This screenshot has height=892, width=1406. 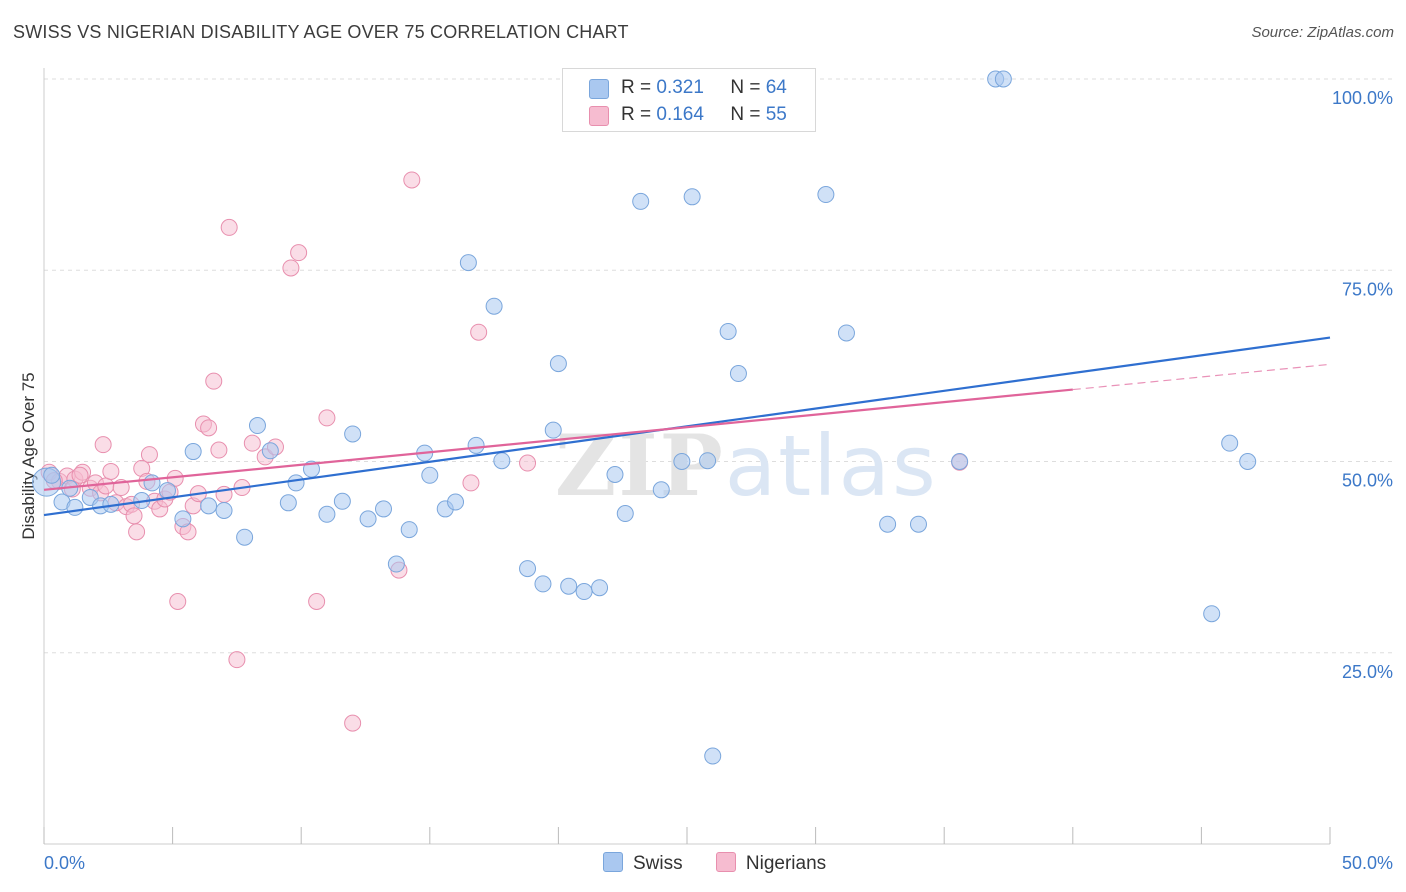 I want to click on y-tick-label: 75.0%, so click(x=1367, y=289).